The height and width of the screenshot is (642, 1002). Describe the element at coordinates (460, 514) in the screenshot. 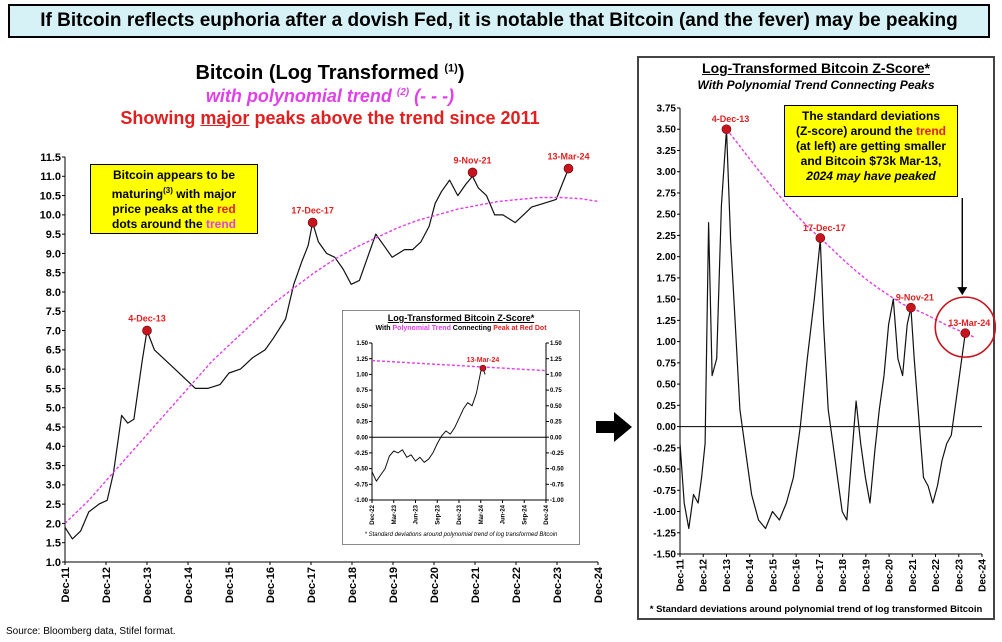

I see `x-tick-label: Dec-23` at that location.